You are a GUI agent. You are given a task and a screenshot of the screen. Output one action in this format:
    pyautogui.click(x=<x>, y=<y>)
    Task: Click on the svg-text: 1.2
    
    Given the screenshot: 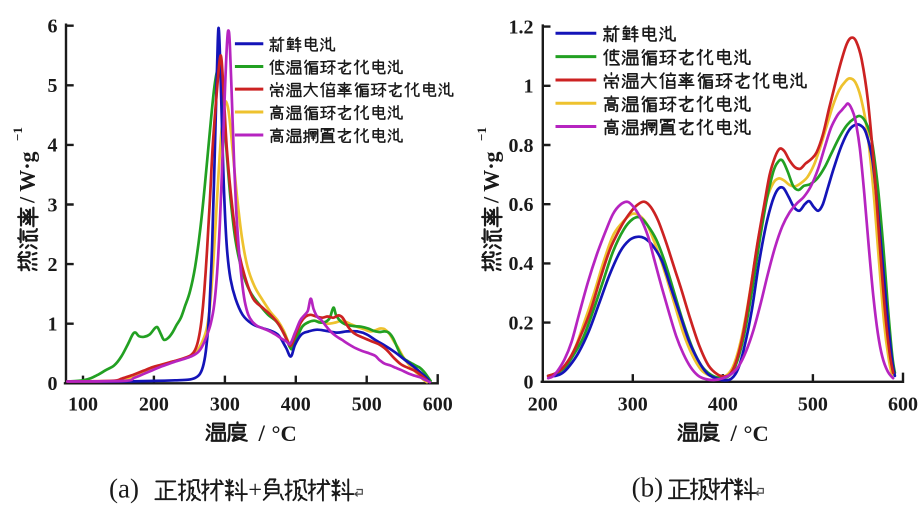 What is the action you would take?
    pyautogui.click(x=521, y=27)
    